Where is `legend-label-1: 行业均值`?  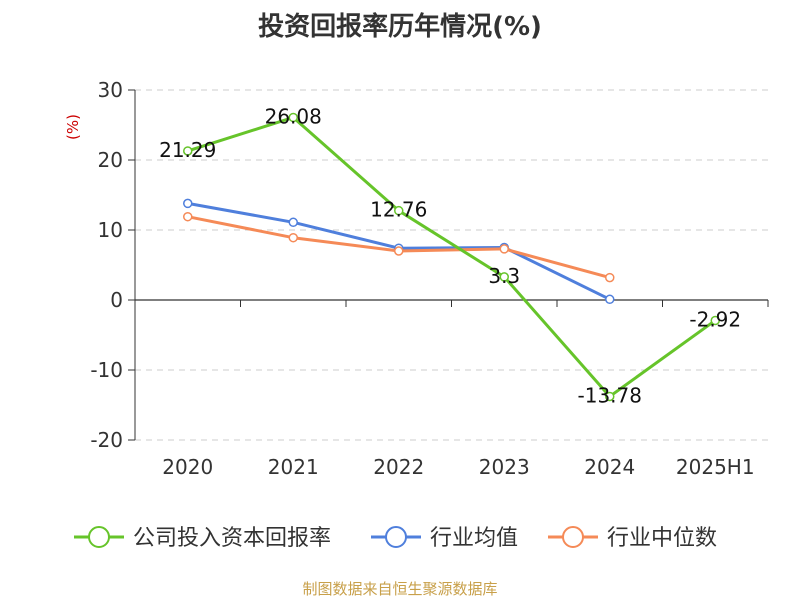 legend-label-1: 行业均值 is located at coordinates (474, 538).